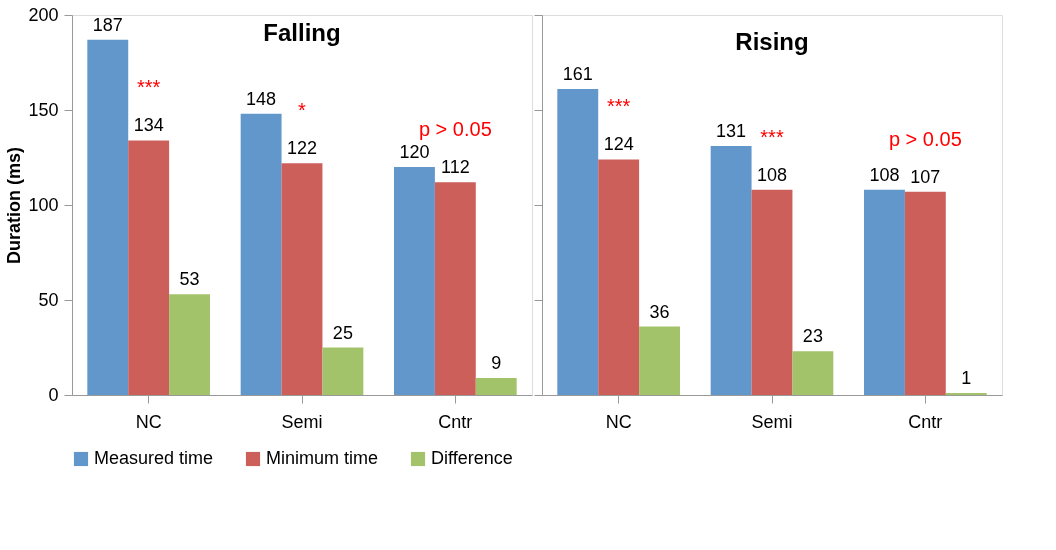 The image size is (1056, 550). What do you see at coordinates (107, 24) in the screenshot?
I see `data-label: 187` at bounding box center [107, 24].